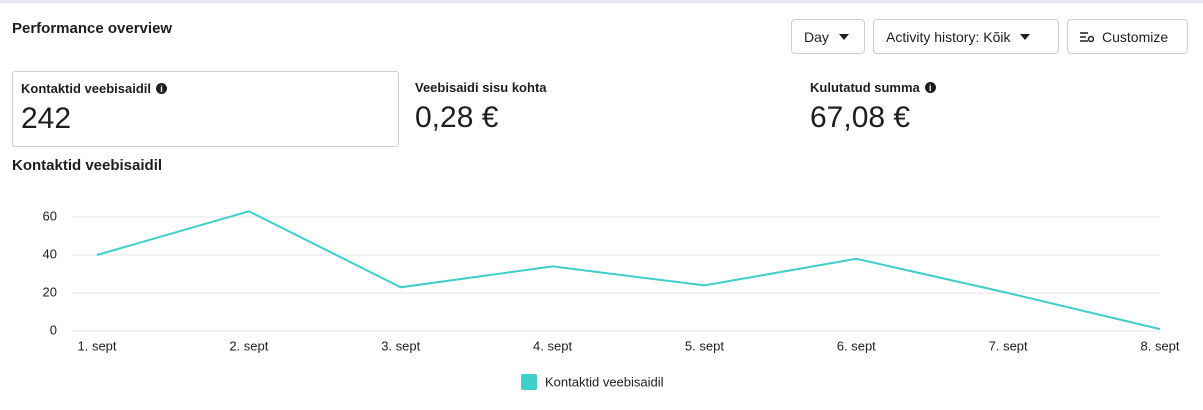  I want to click on x-tick-label: 5. sept, so click(704, 345).